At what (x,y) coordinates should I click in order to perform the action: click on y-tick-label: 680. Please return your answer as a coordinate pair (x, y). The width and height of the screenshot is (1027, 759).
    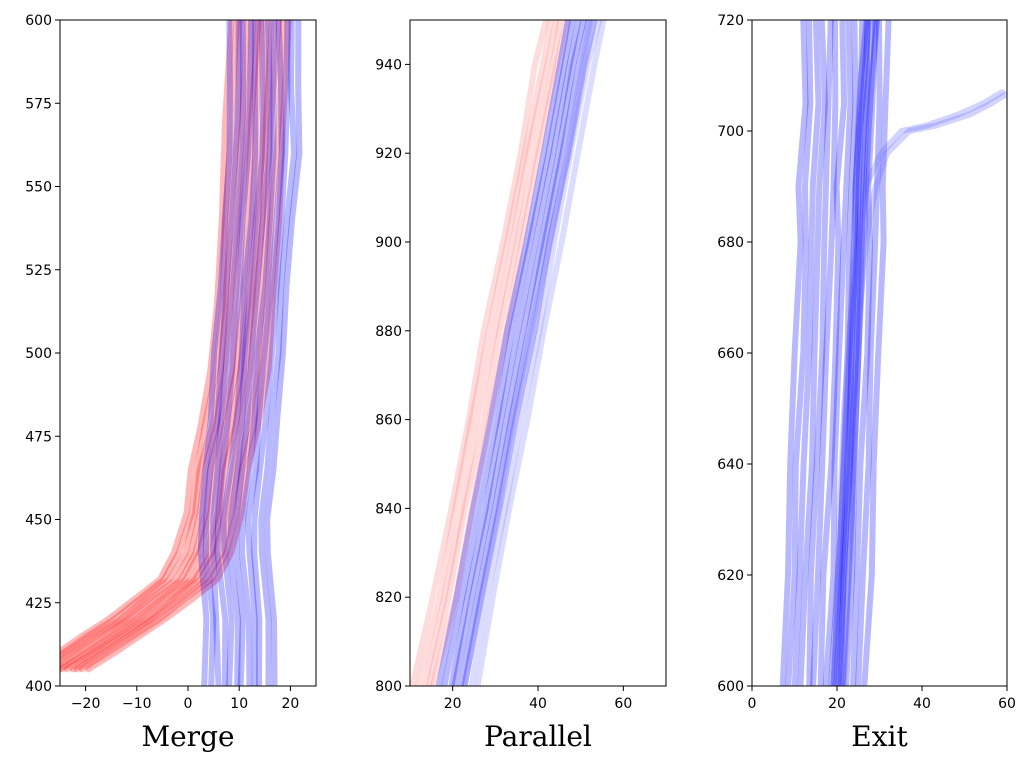
    Looking at the image, I should click on (730, 243).